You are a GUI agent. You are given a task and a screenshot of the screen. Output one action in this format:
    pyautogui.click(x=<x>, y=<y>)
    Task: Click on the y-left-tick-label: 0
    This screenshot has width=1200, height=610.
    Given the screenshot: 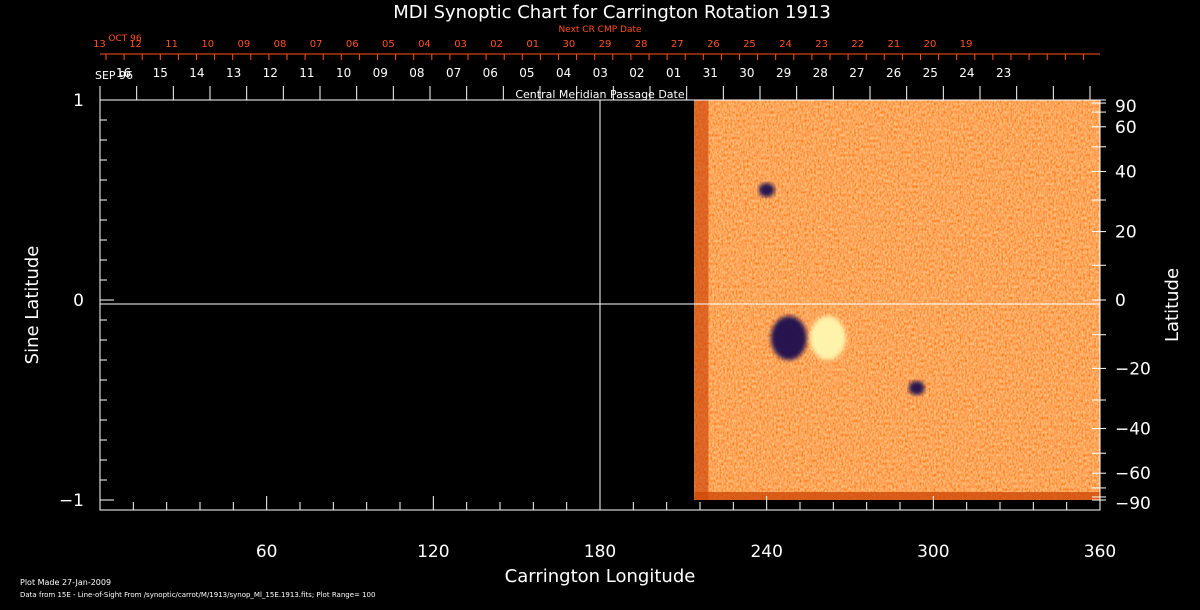 What is the action you would take?
    pyautogui.click(x=78, y=301)
    